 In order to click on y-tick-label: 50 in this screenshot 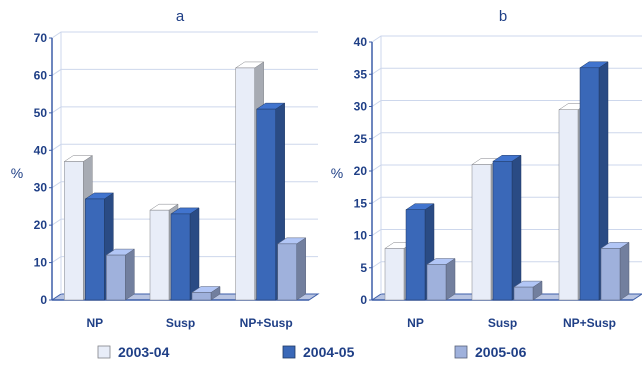, I will do `click(41, 113)`.